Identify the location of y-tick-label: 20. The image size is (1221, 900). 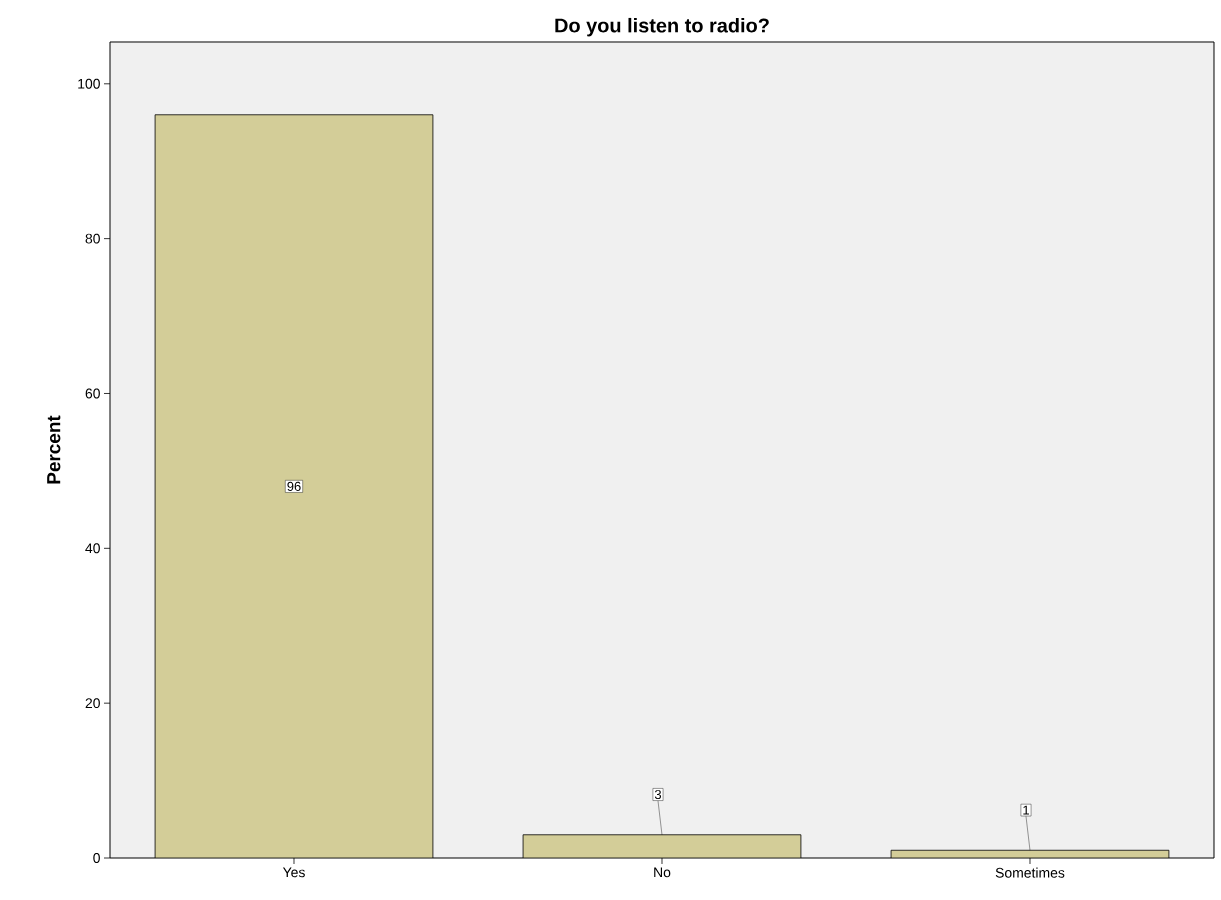
(92, 703).